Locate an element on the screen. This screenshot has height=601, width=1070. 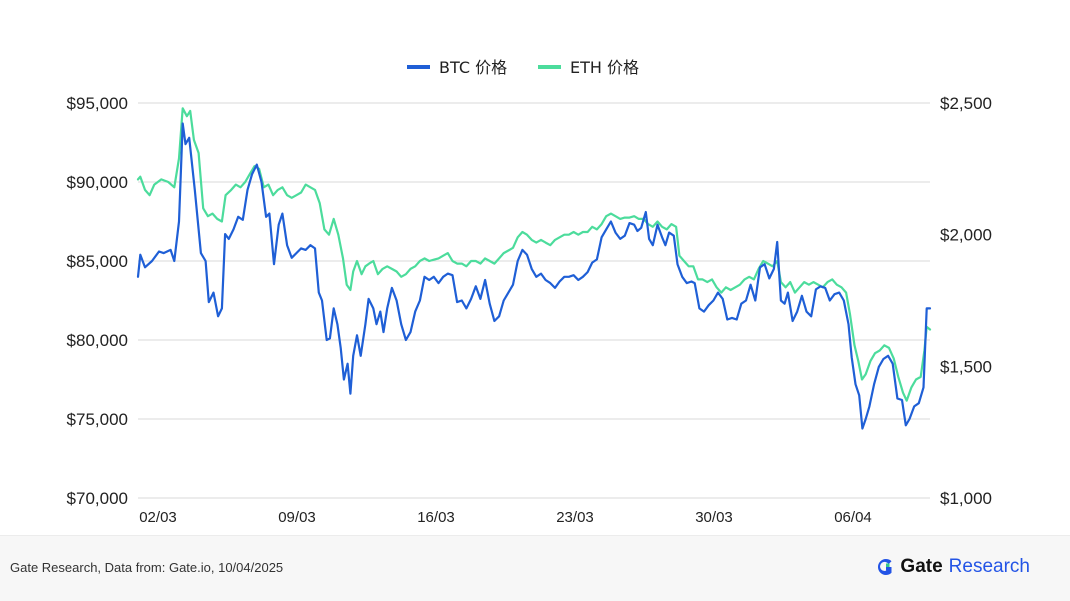
gate-logo-icon is located at coordinates (885, 567).